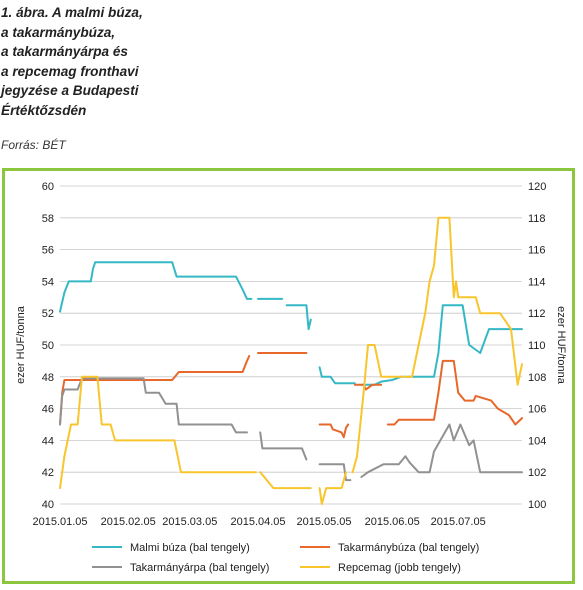 The width and height of the screenshot is (583, 590). Describe the element at coordinates (48, 219) in the screenshot. I see `y-left-tick-label: 58` at that location.